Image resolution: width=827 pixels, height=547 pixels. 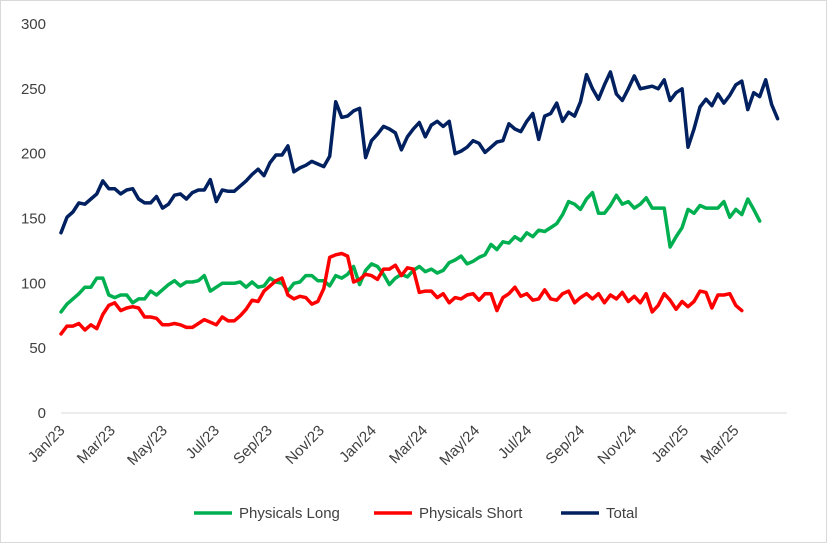 What do you see at coordinates (33, 283) in the screenshot?
I see `y-tick-label: 100` at bounding box center [33, 283].